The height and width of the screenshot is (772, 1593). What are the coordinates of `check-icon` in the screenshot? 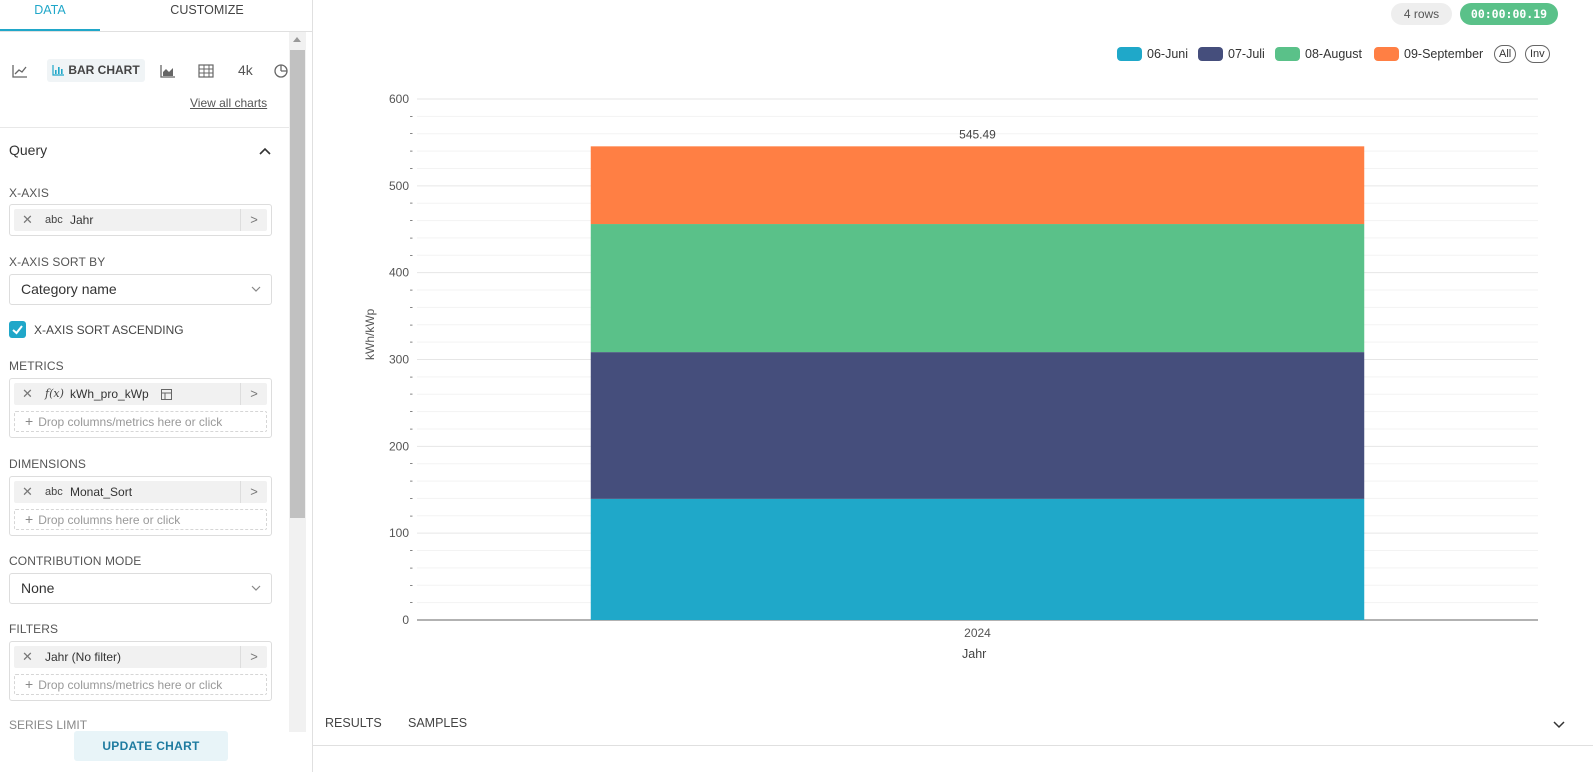 It's located at (17, 330).